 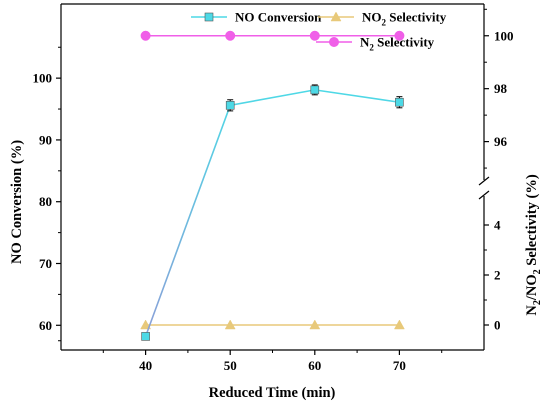 What do you see at coordinates (501, 141) in the screenshot?
I see `y-right-tick-label: 96` at bounding box center [501, 141].